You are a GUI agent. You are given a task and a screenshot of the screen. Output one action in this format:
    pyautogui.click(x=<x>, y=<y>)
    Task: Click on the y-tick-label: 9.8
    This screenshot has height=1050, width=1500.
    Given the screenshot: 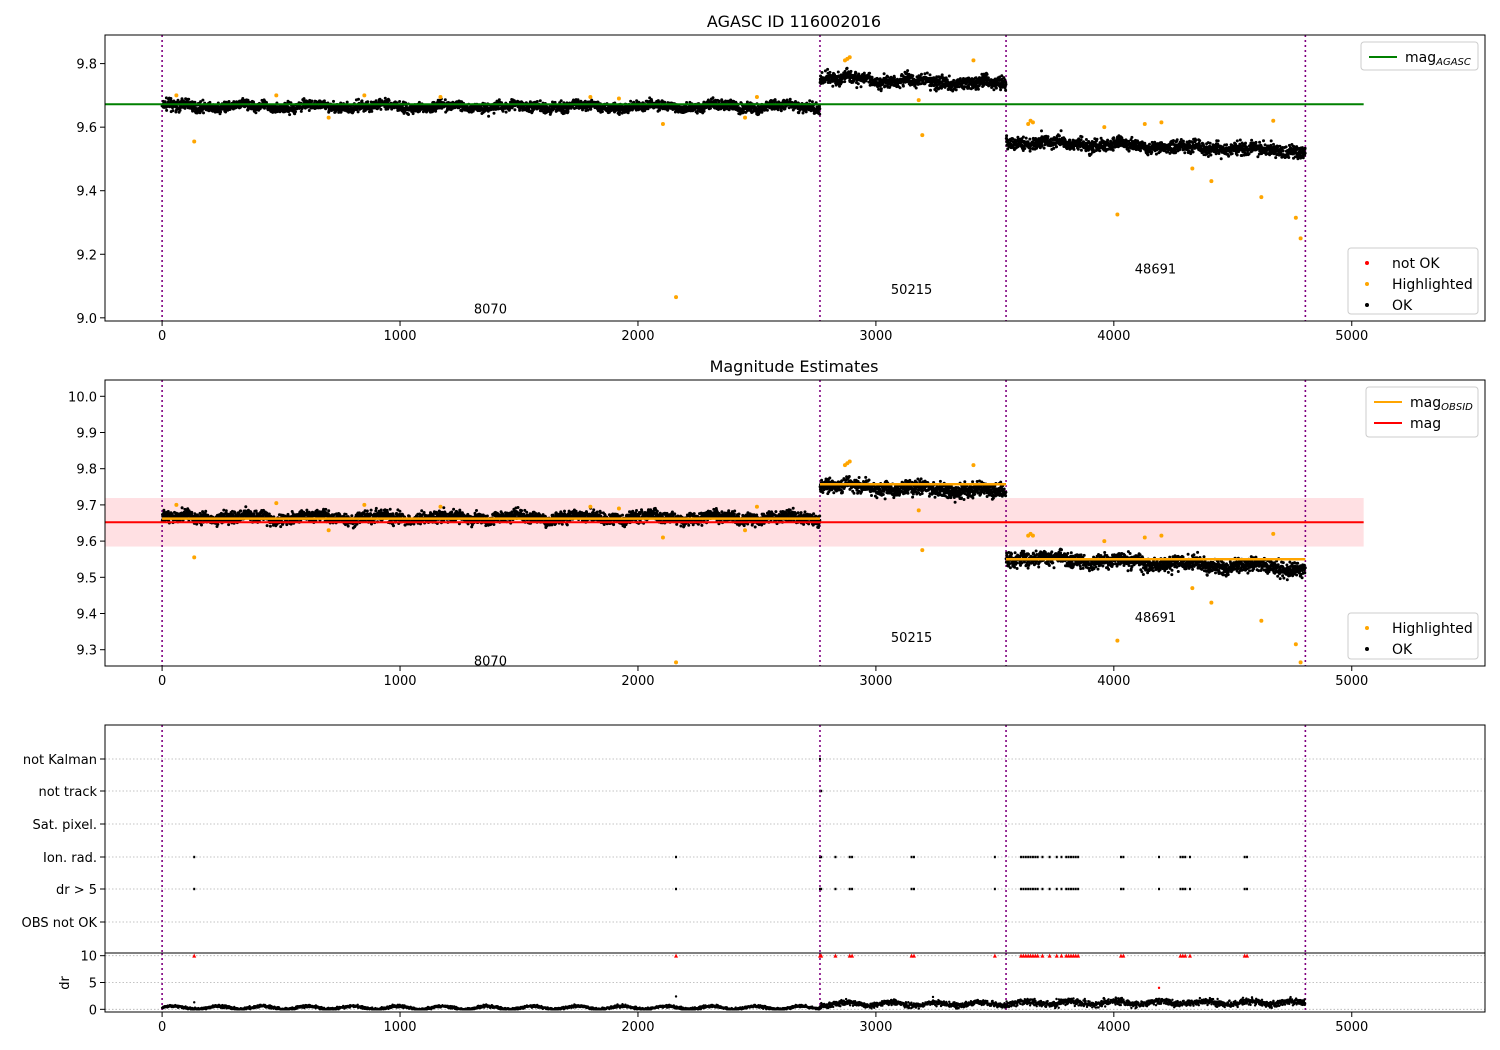 What is the action you would take?
    pyautogui.click(x=86, y=65)
    